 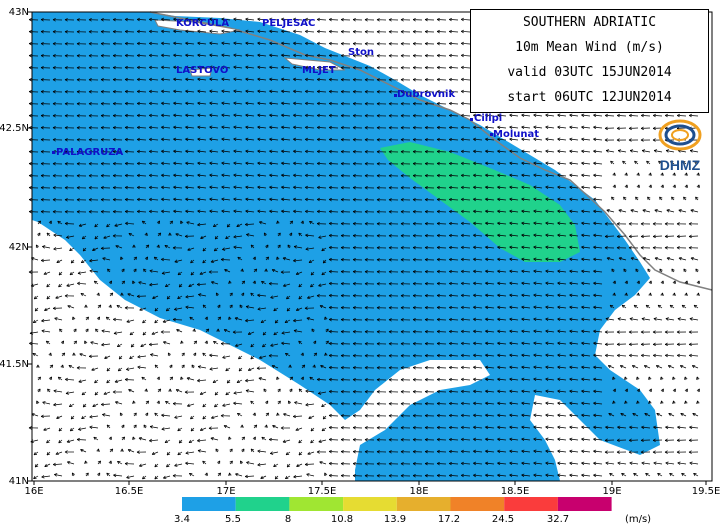 I want to click on legend-threshold: 13.9, so click(x=395, y=519).